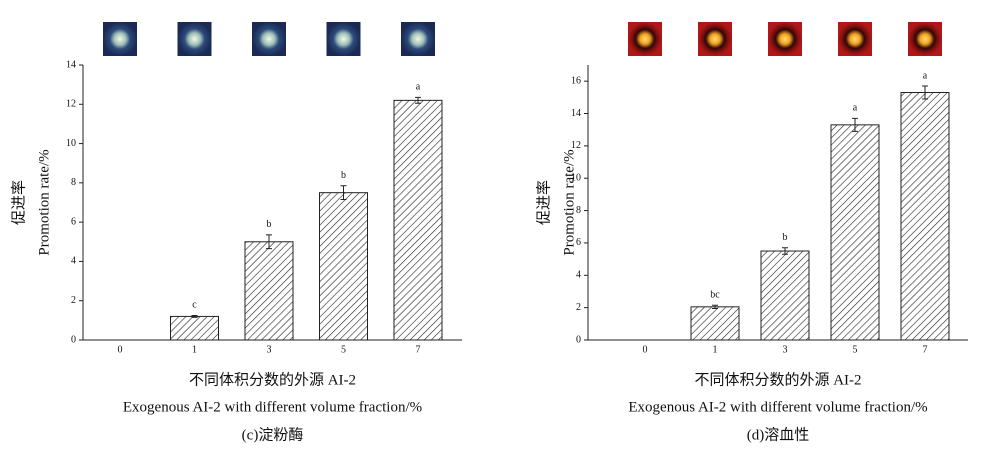  Describe the element at coordinates (273, 434) in the screenshot. I see `caption: (c)淀粉酶` at that location.